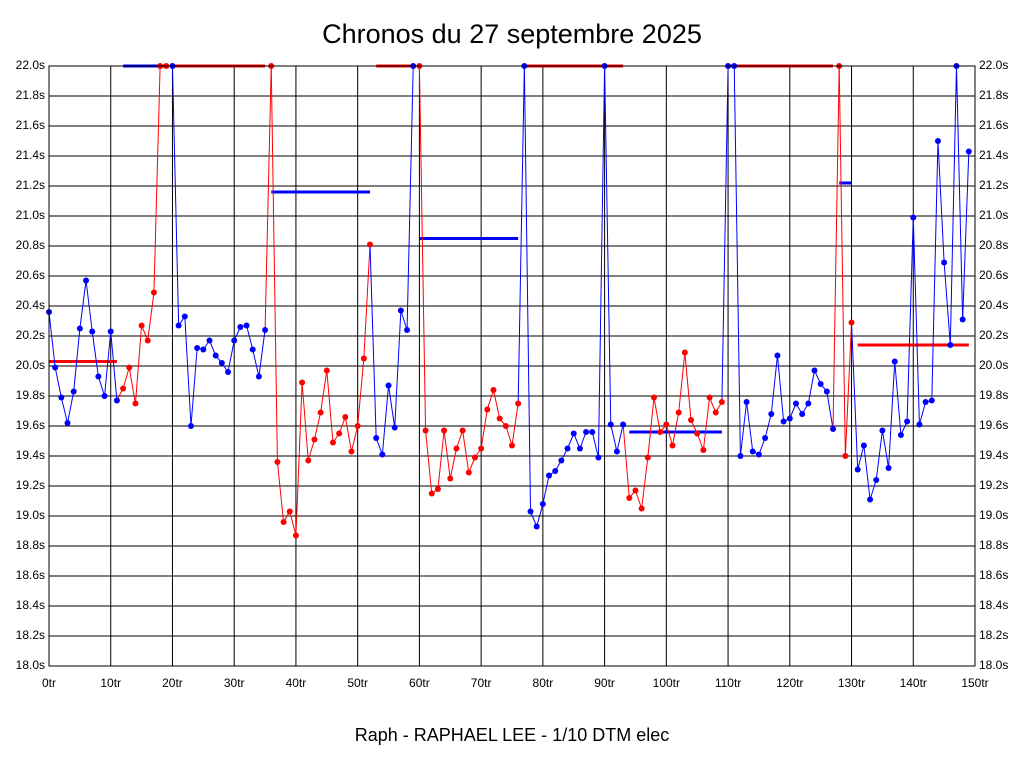 The height and width of the screenshot is (768, 1024). I want to click on y-tick-label-right: 18.6s, so click(993, 575).